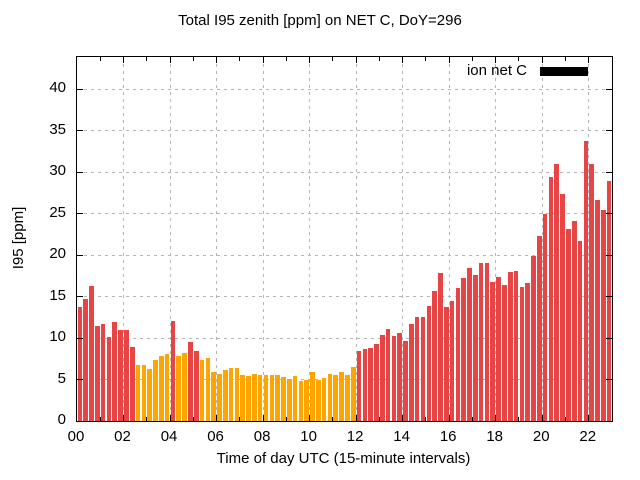 This screenshot has height=480, width=640. What do you see at coordinates (586, 280) in the screenshot?
I see `bar-21:45` at bounding box center [586, 280].